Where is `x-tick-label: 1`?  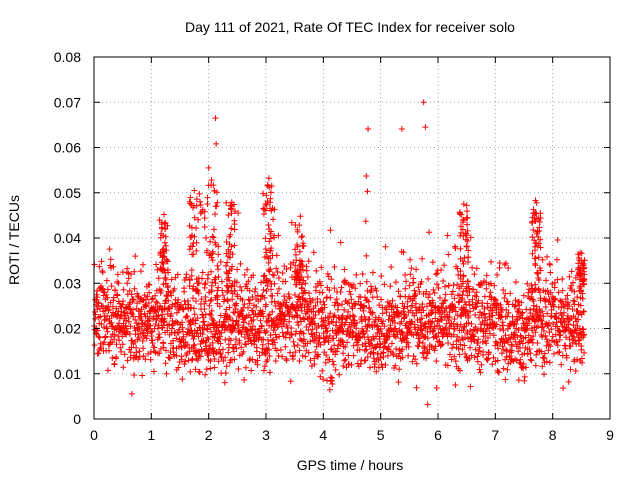
x-tick-label: 1 is located at coordinates (151, 435).